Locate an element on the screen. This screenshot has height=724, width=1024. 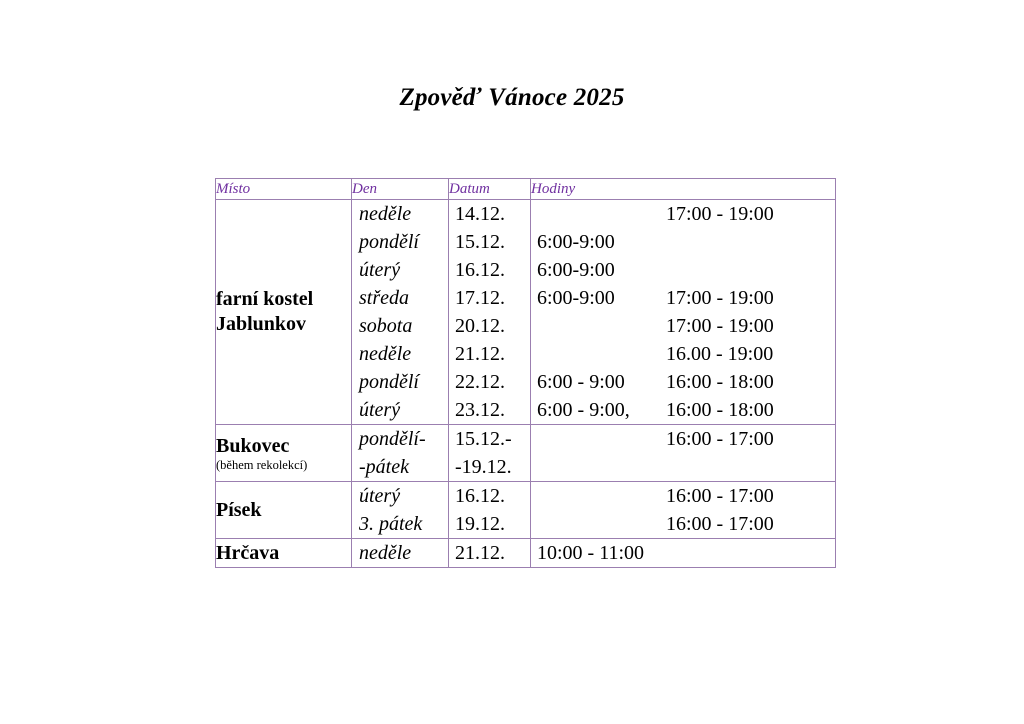
column-header-hodiny: Hodiny is located at coordinates (683, 189).